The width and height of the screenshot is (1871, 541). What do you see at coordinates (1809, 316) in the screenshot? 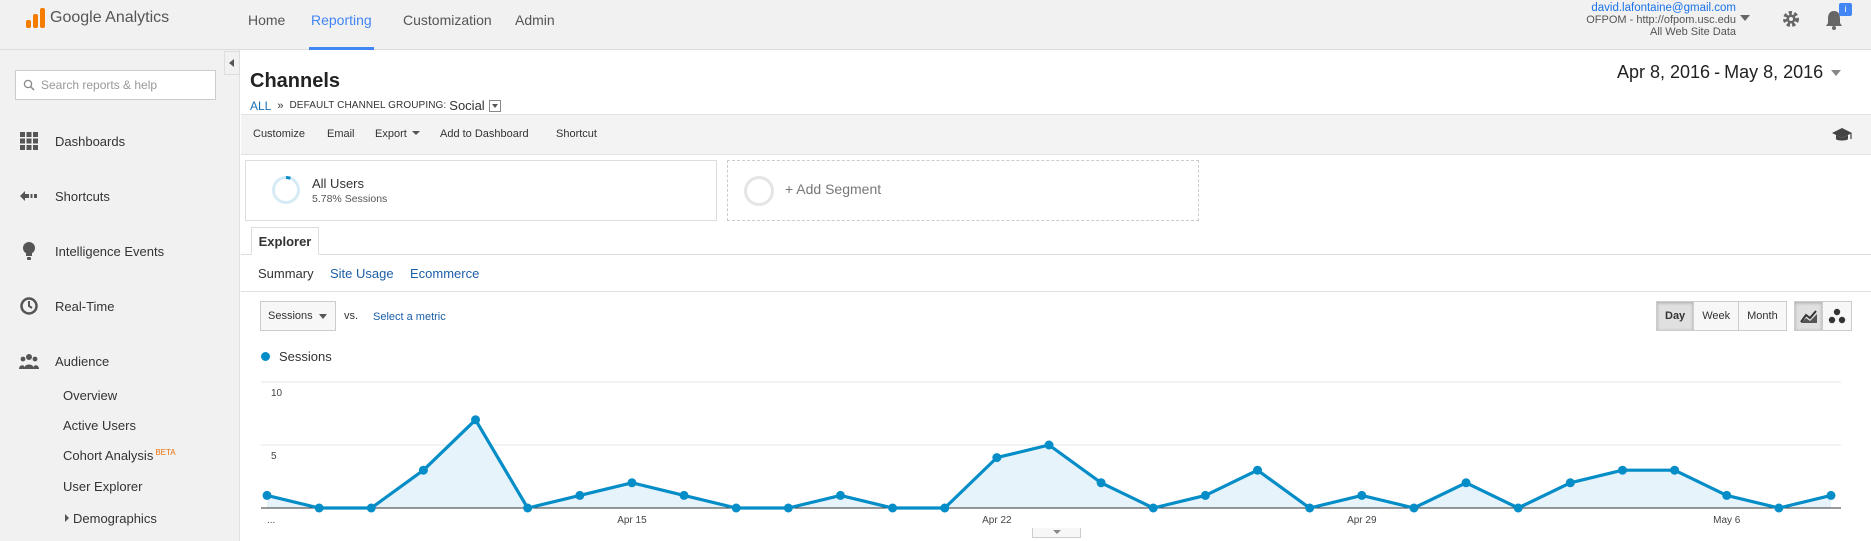
I see `line-chart-icon` at bounding box center [1809, 316].